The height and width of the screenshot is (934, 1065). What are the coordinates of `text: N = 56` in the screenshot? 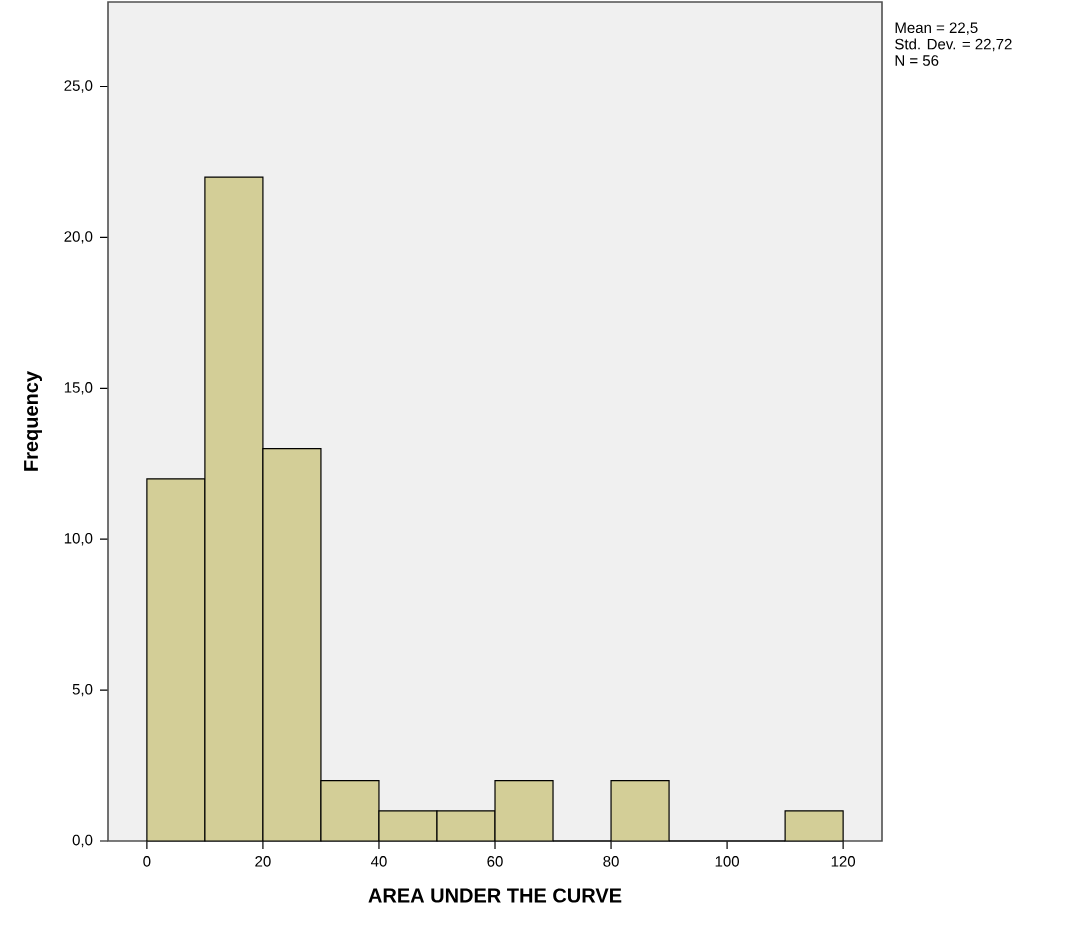 It's located at (917, 60).